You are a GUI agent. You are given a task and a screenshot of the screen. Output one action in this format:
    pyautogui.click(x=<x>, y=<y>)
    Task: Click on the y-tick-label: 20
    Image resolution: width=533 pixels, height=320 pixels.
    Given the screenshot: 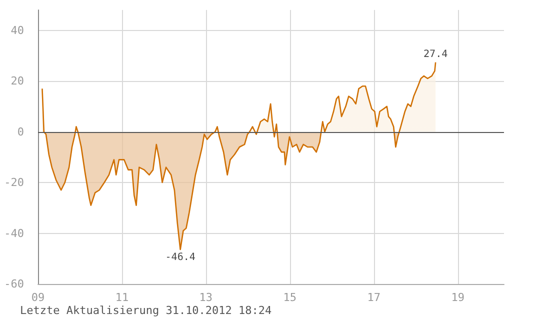 What is the action you would take?
    pyautogui.click(x=17, y=81)
    